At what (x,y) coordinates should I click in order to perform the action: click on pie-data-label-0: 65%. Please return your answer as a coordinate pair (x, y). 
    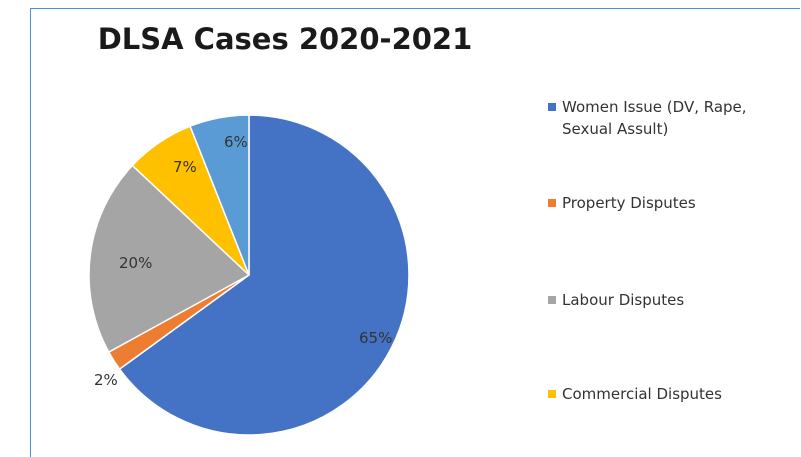
    Looking at the image, I should click on (375, 338).